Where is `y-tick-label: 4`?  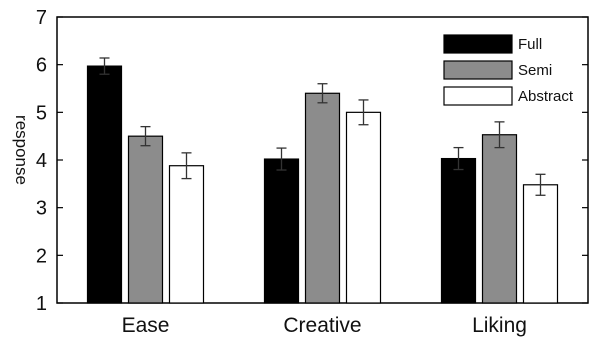 y-tick-label: 4 is located at coordinates (41, 161).